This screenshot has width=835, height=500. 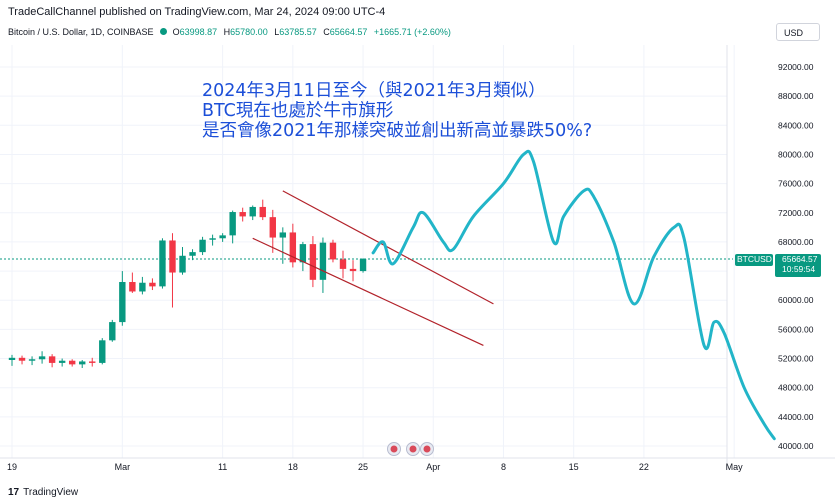 I want to click on high-value: 65780.00, so click(x=249, y=32).